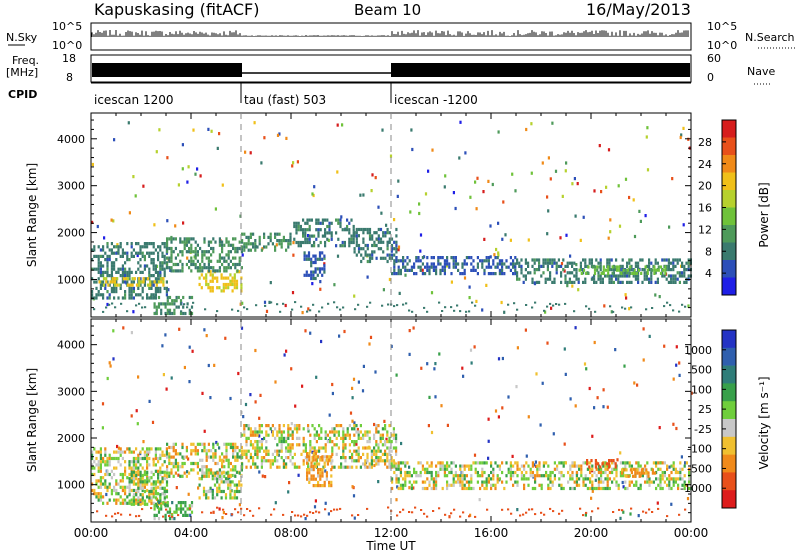 Image resolution: width=800 pixels, height=554 pixels. Describe the element at coordinates (714, 58) in the screenshot. I see `nave-tick-top: 60` at that location.